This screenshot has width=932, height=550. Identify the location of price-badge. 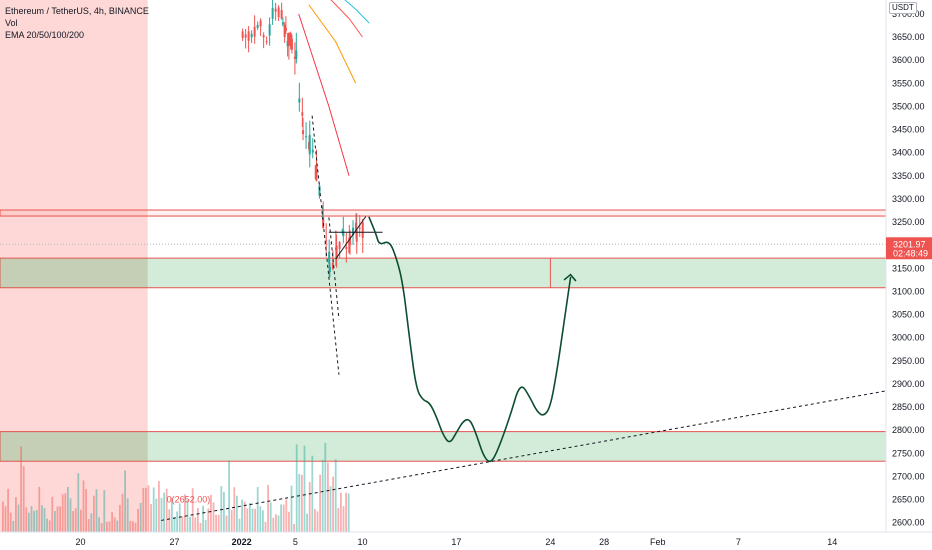
(909, 248).